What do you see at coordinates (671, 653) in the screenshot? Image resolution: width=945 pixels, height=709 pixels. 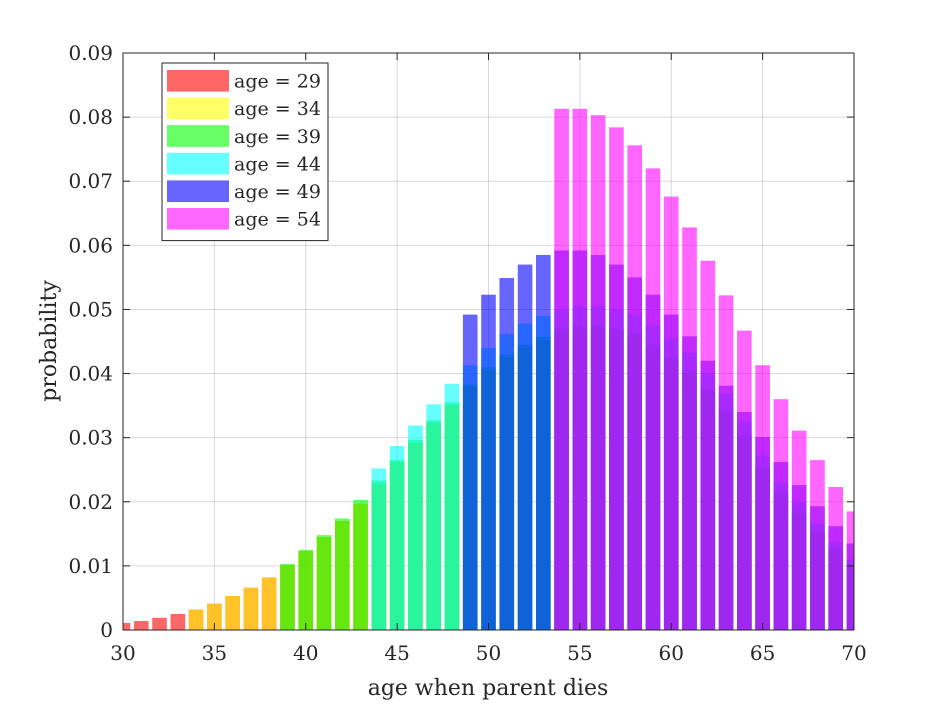 I see `x-tick-label: 60` at bounding box center [671, 653].